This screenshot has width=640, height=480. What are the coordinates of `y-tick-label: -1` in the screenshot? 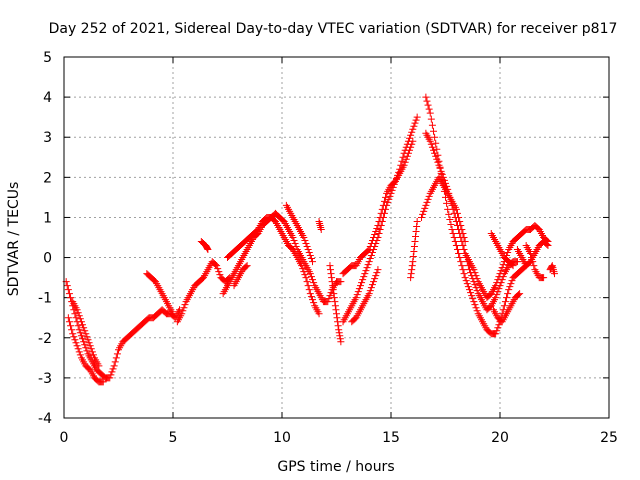 It's located at (45, 299).